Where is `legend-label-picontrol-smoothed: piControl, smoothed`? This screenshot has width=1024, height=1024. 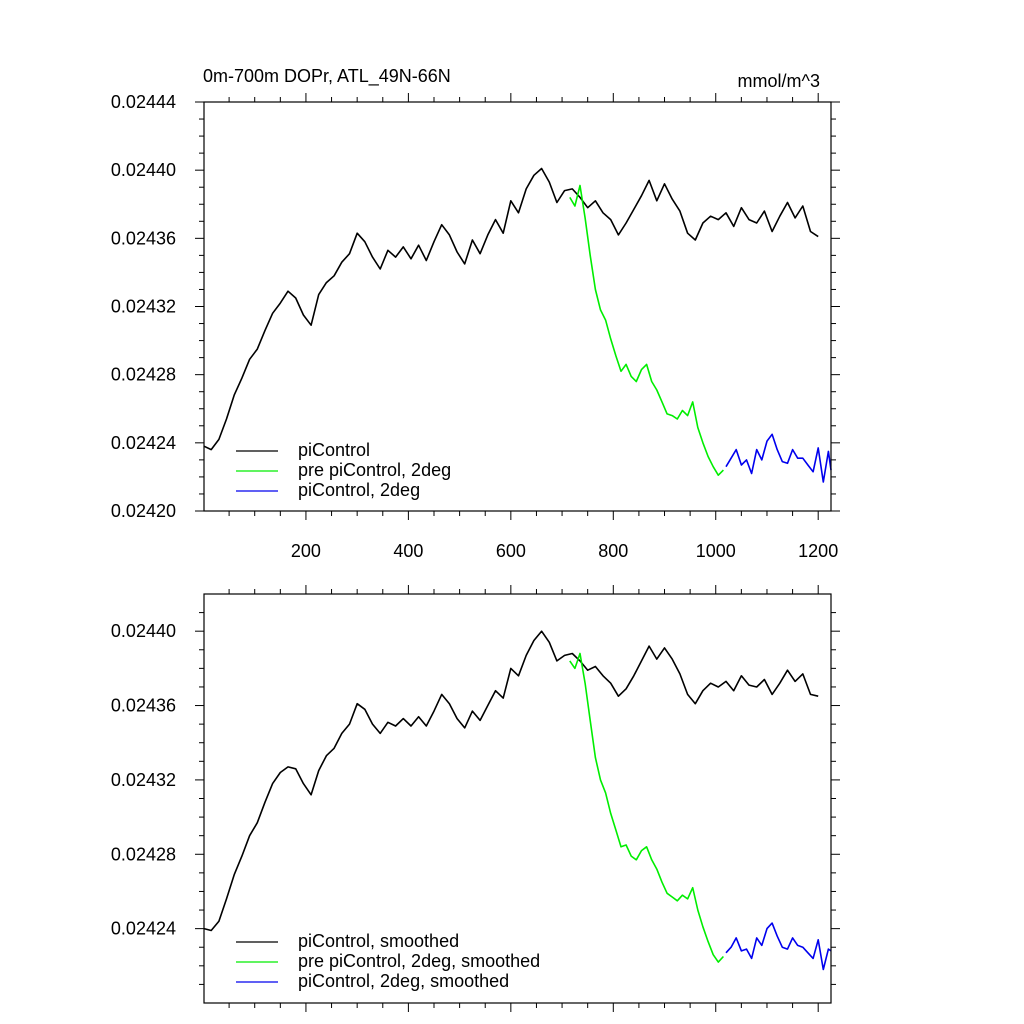
legend-label-picontrol-smoothed: piControl, smoothed is located at coordinates (378, 941).